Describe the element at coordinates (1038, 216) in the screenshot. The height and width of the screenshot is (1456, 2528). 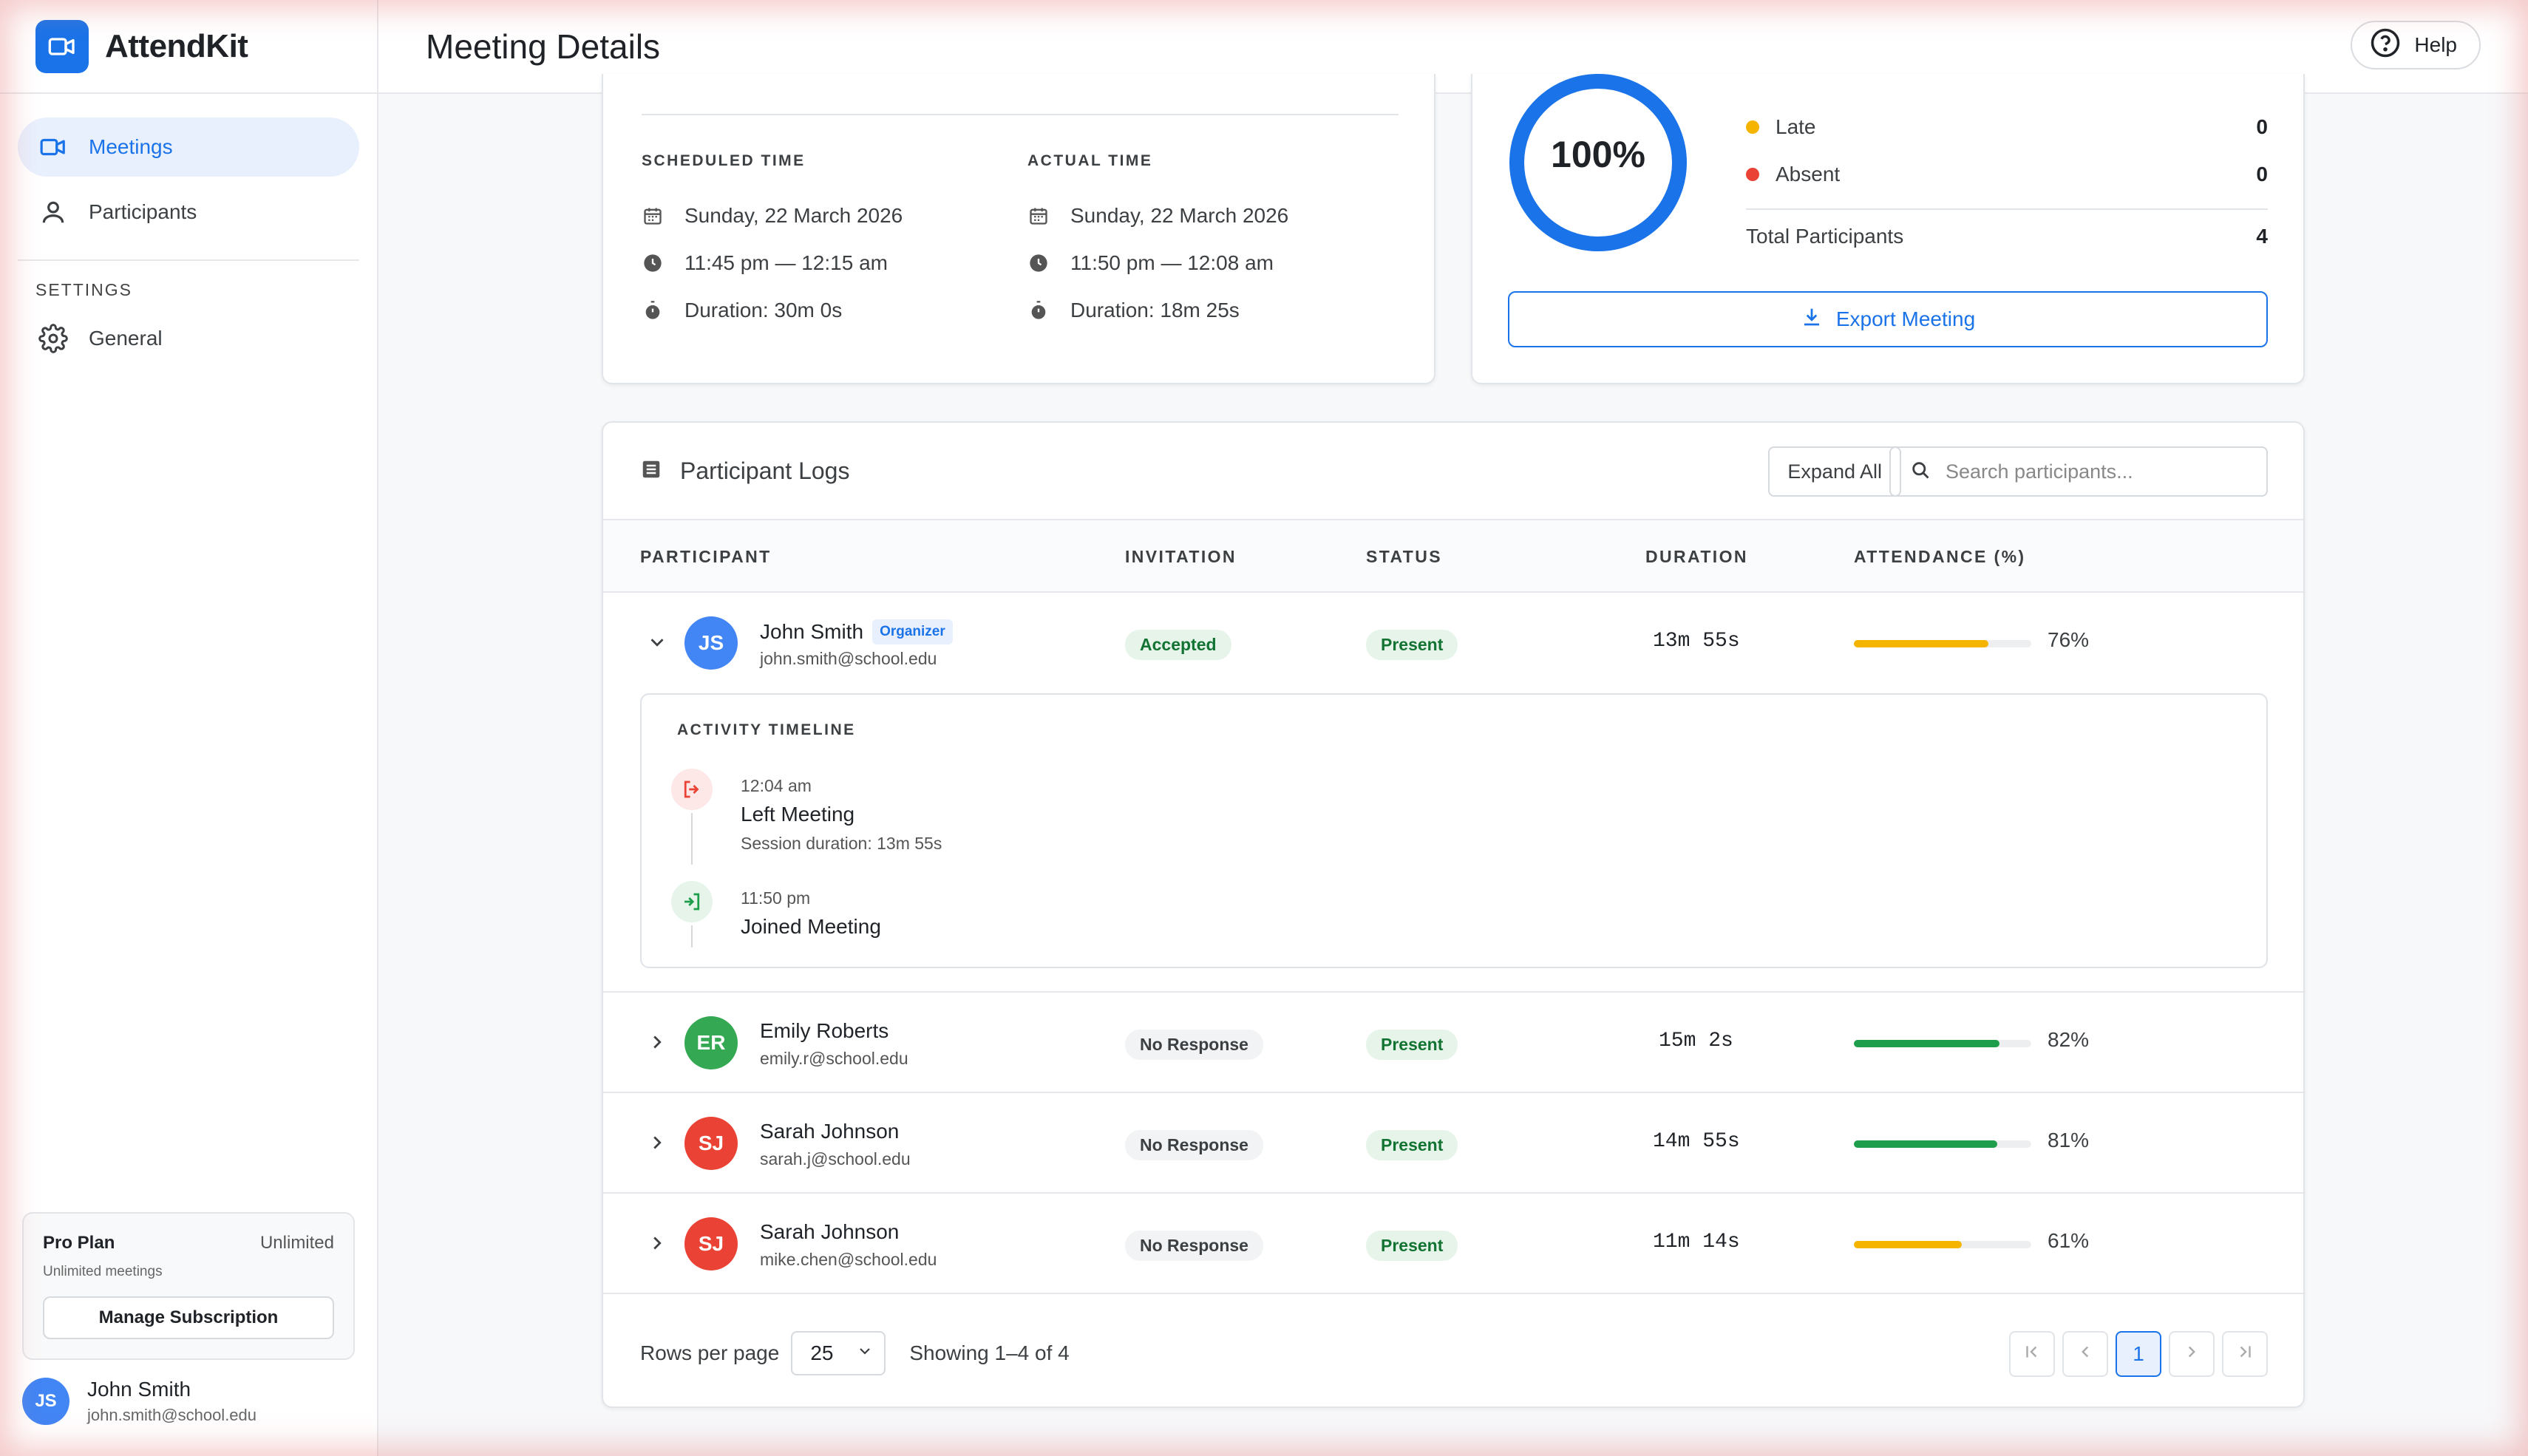
I see `calendar-icon` at that location.